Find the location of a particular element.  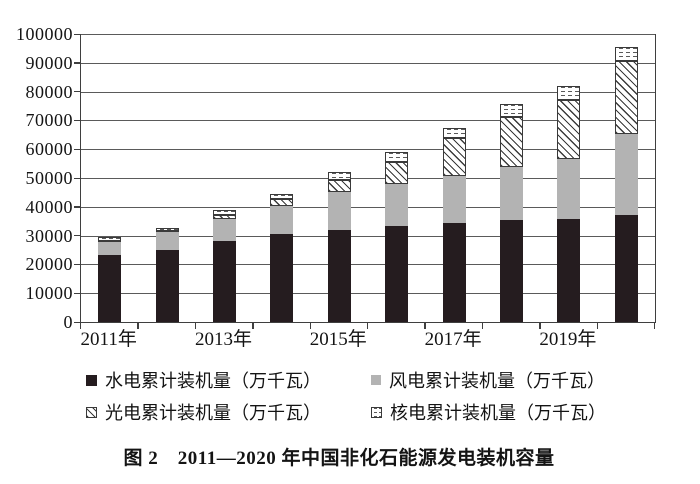

bar-segment-wind-2014年 is located at coordinates (282, 220).